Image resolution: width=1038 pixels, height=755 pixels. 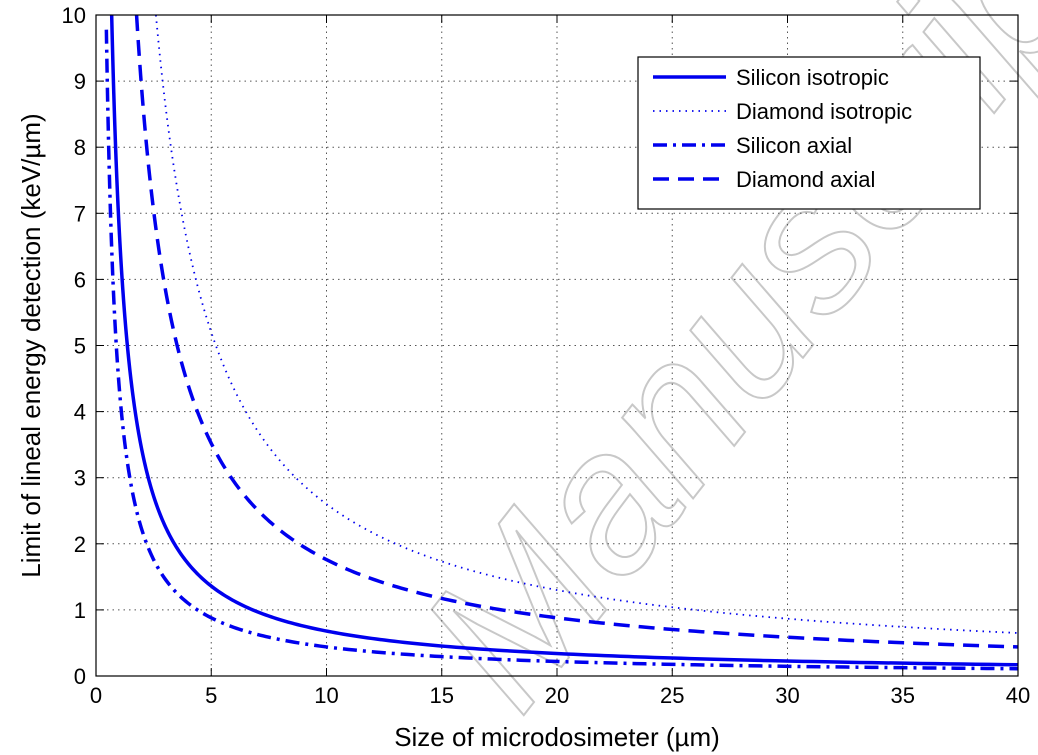 I want to click on legend-label: Diamond isotropic, so click(x=824, y=111).